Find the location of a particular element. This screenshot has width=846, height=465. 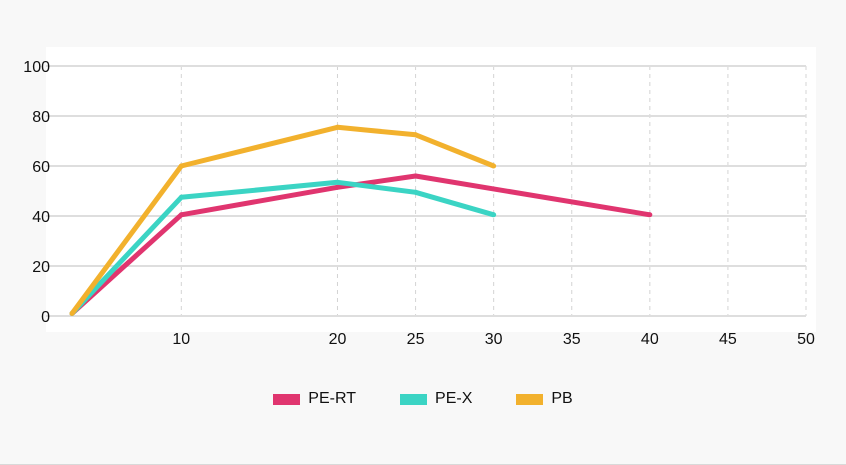

x-tick-label: 40 is located at coordinates (650, 339).